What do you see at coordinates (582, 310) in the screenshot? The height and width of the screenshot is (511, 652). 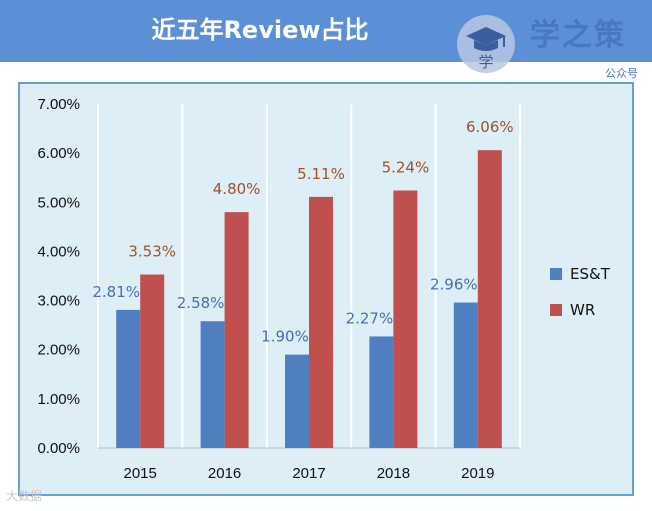 I see `legend-label-wr: WR` at bounding box center [582, 310].